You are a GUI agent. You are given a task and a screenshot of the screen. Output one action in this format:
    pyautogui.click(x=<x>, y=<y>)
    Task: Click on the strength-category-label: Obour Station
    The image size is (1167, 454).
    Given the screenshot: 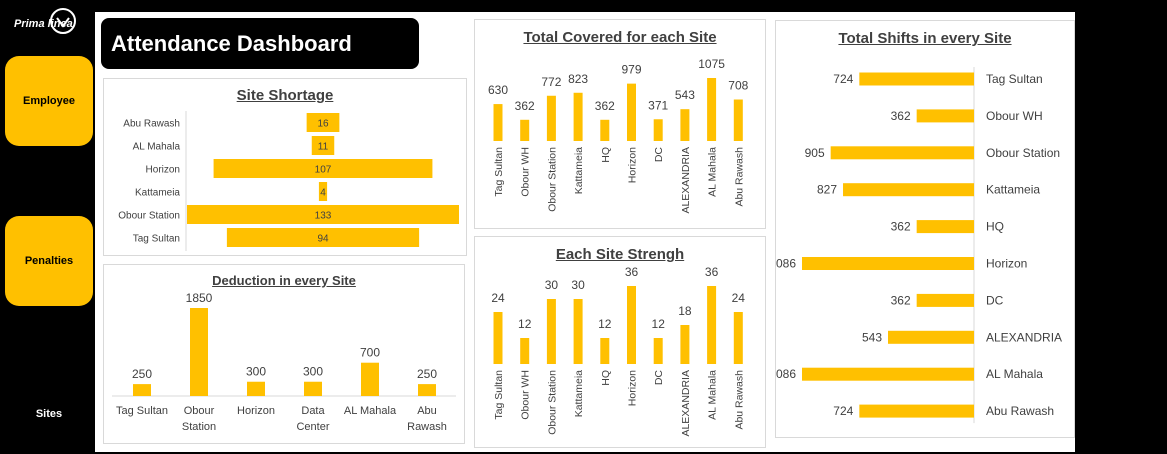 What is the action you would take?
    pyautogui.click(x=552, y=402)
    